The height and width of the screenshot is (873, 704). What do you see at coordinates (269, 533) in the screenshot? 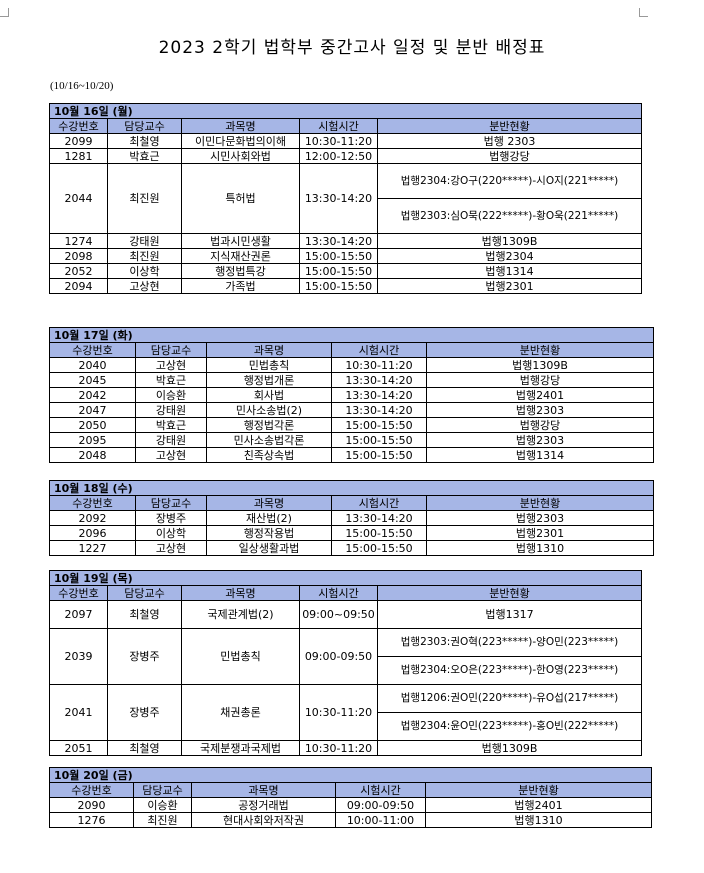
I see `course-name-cell: 행정작용법` at bounding box center [269, 533].